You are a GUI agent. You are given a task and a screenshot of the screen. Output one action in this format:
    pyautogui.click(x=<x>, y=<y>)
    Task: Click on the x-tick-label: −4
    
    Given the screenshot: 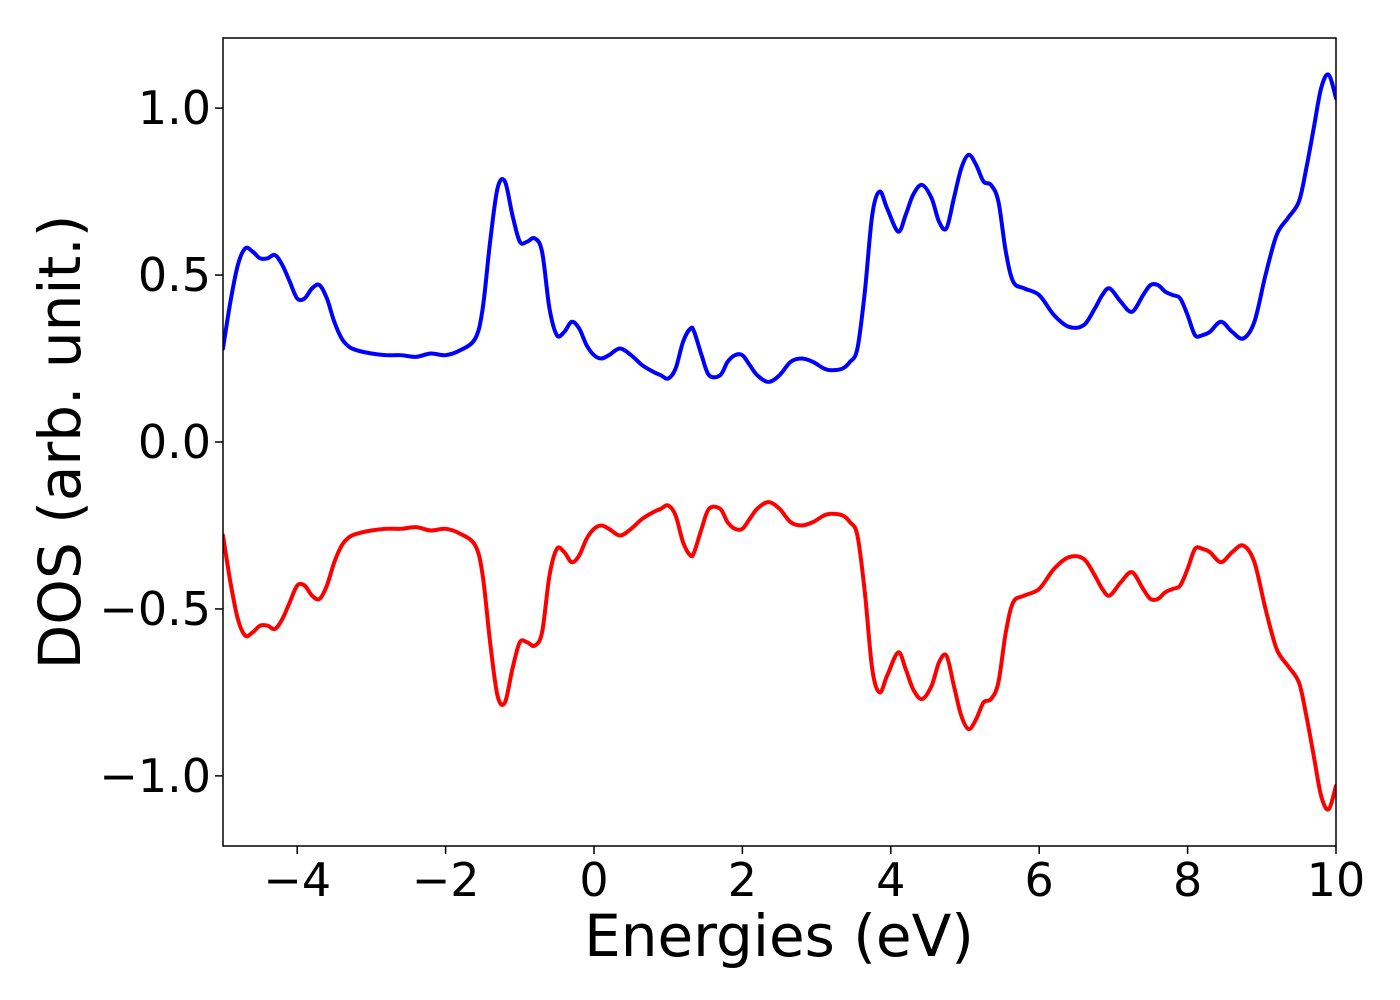 What is the action you would take?
    pyautogui.click(x=297, y=880)
    